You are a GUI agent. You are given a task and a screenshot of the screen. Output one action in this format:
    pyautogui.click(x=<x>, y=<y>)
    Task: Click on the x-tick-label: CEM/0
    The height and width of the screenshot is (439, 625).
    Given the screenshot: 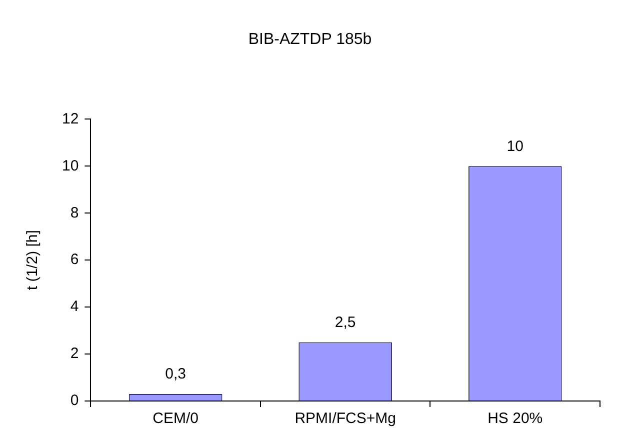 What is the action you would take?
    pyautogui.click(x=175, y=419)
    